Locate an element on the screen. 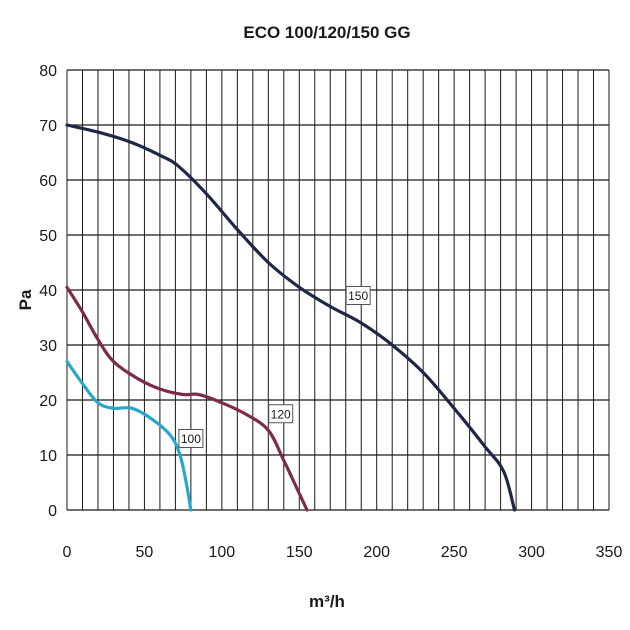 Image resolution: width=630 pixels, height=630 pixels. y-tick-label: 20 is located at coordinates (48, 401).